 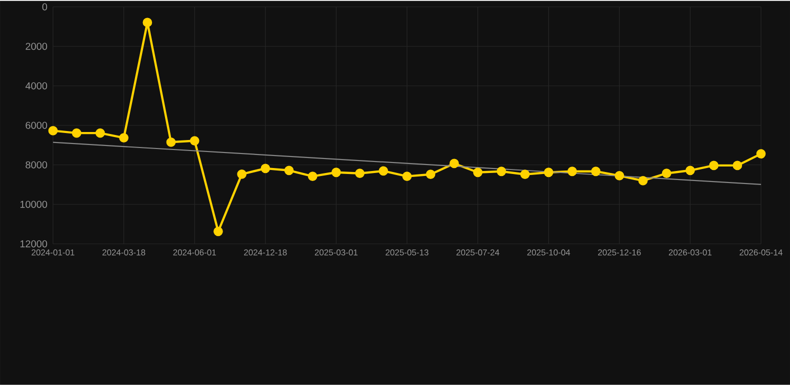 I want to click on x-tick-label: 2025-12-16, so click(x=619, y=252).